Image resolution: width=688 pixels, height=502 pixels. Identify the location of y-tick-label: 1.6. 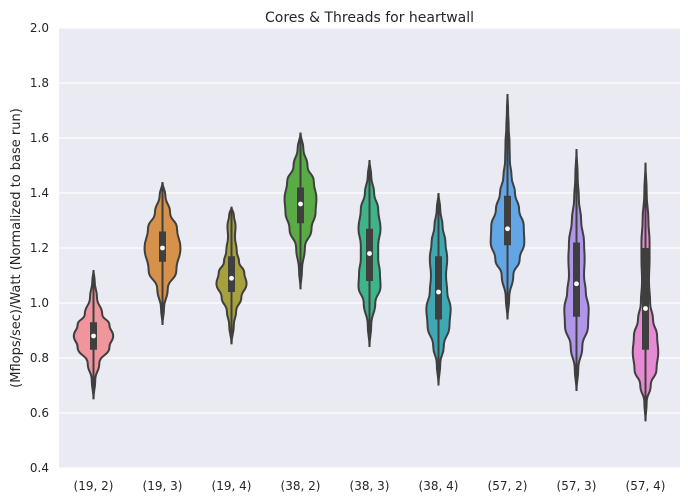
(39, 138).